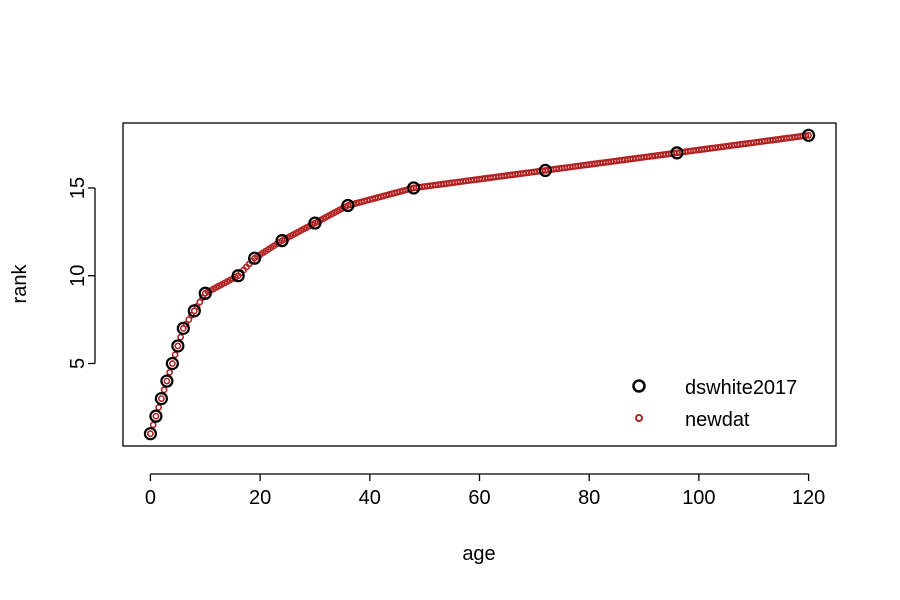 Image resolution: width=900 pixels, height=600 pixels. Describe the element at coordinates (78, 363) in the screenshot. I see `y-tick-label: 5` at that location.